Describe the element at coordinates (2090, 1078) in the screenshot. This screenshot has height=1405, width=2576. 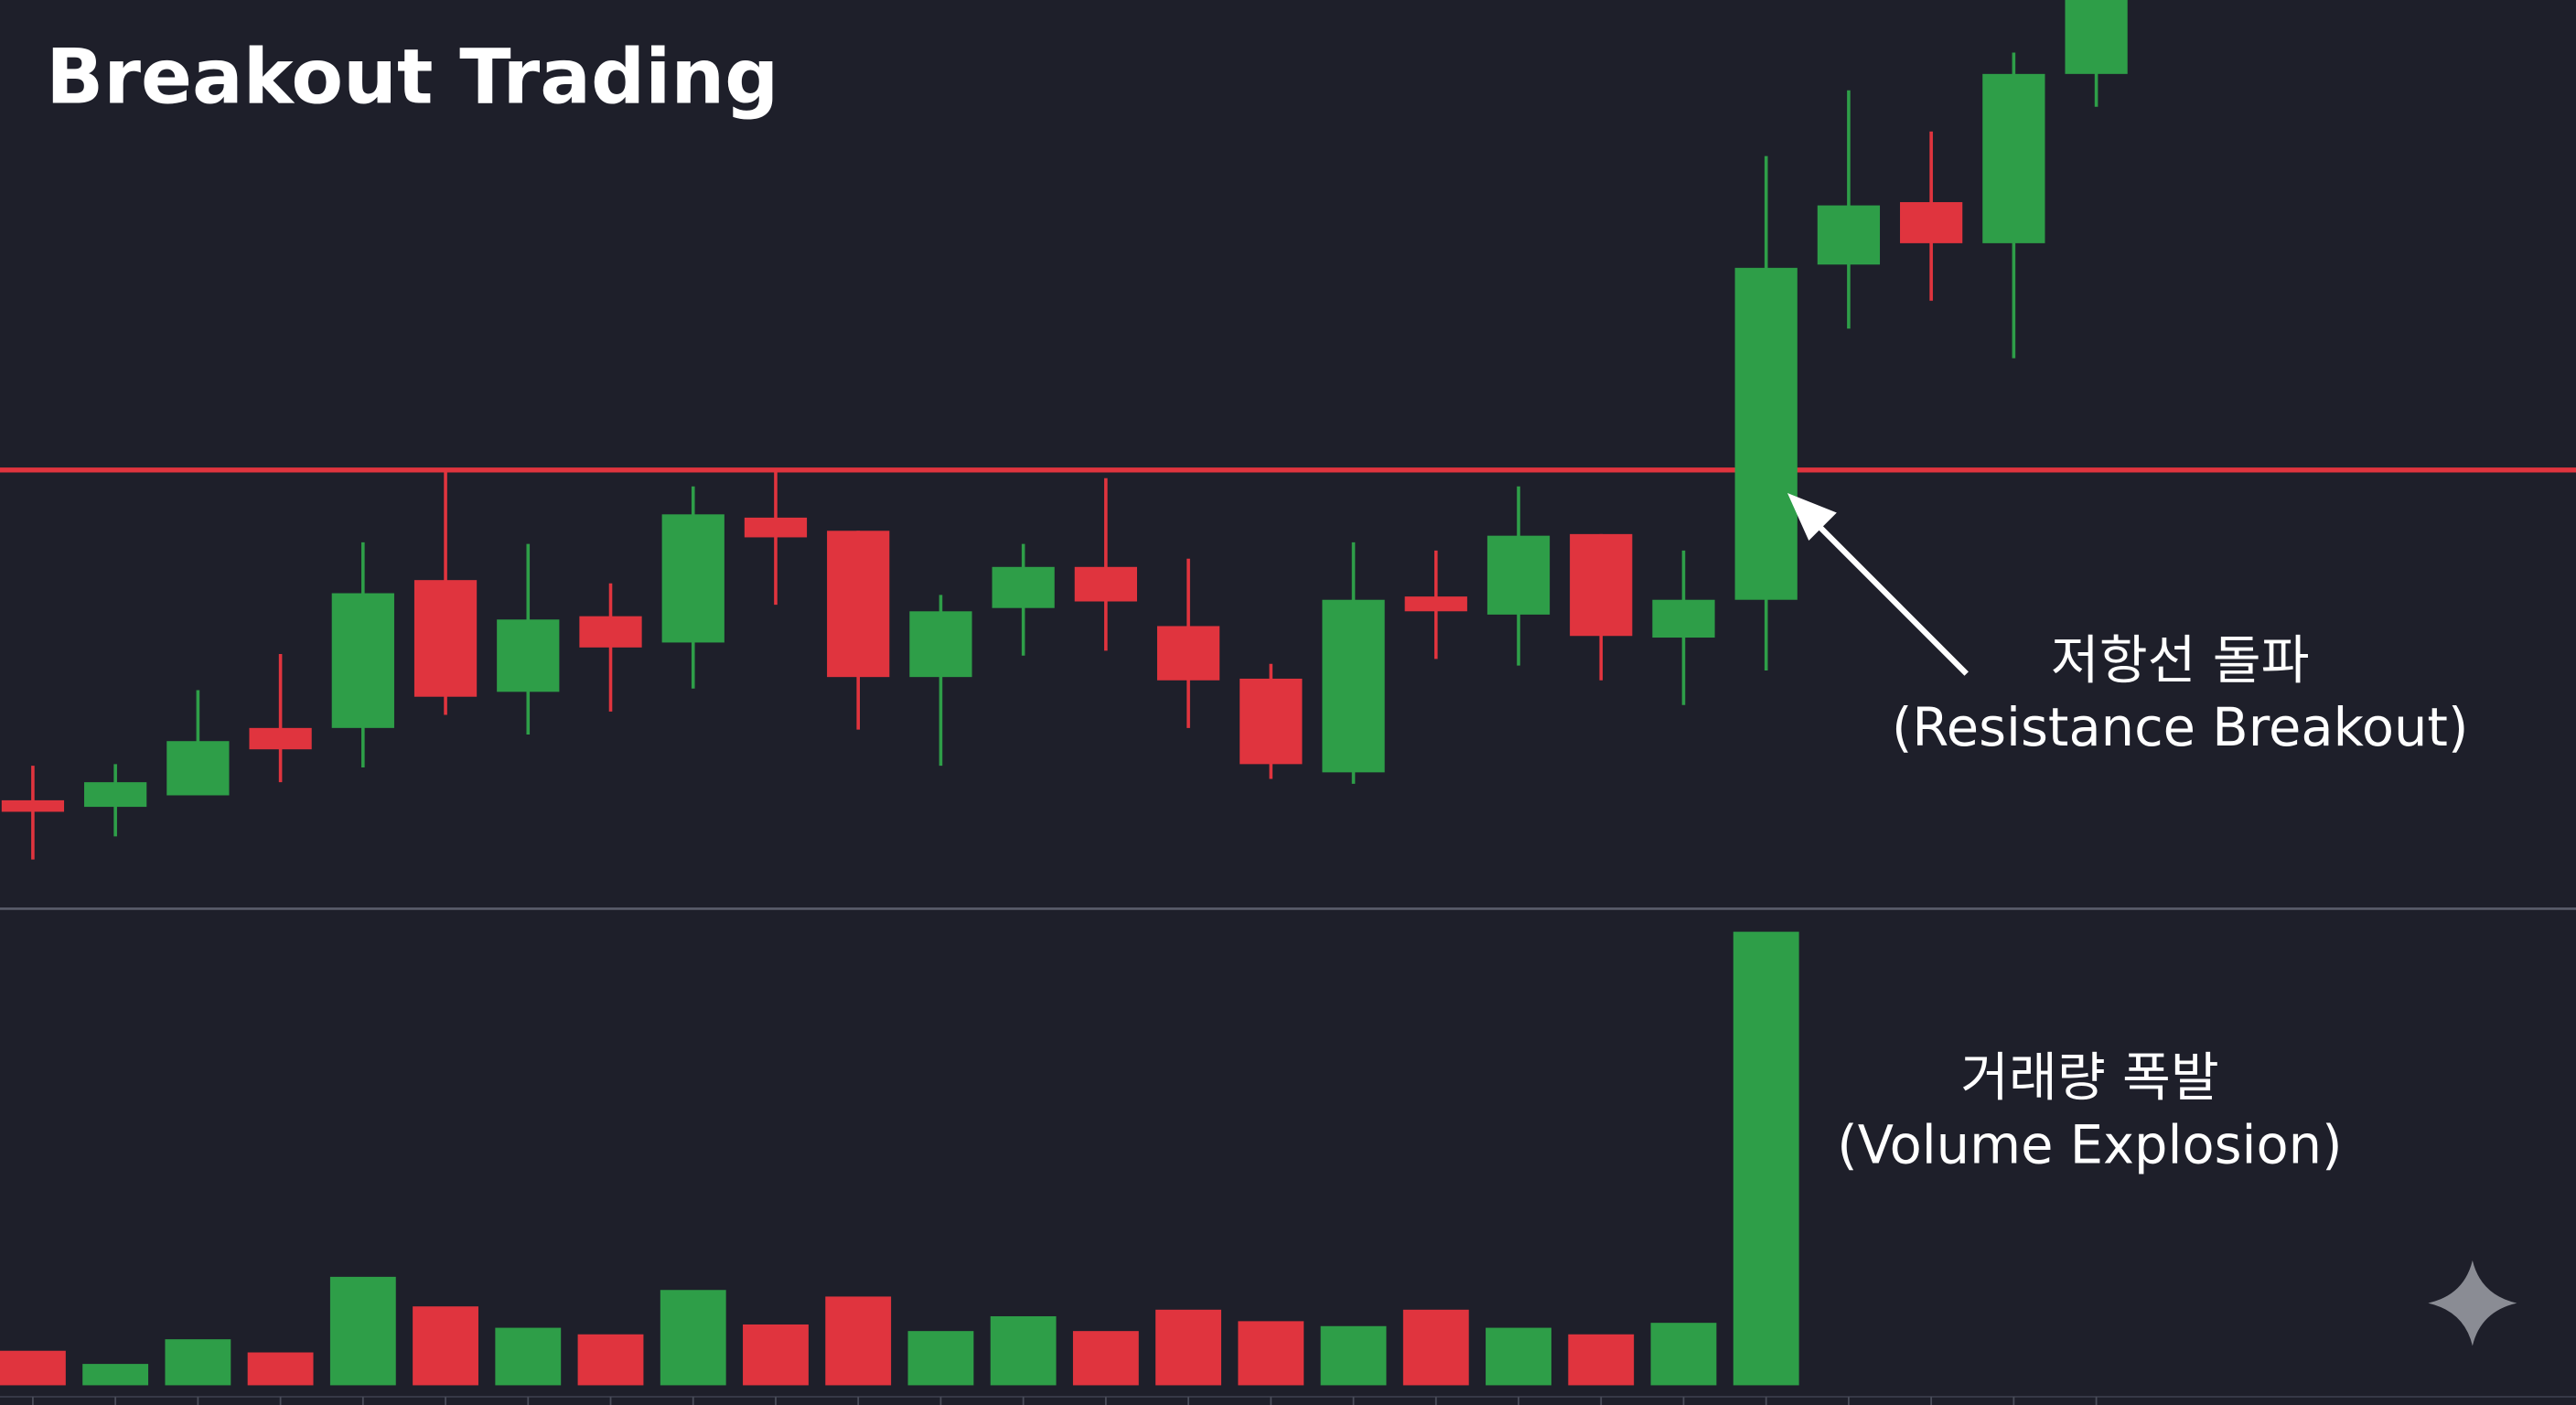
I see `annotation: 거래량 폭발` at that location.